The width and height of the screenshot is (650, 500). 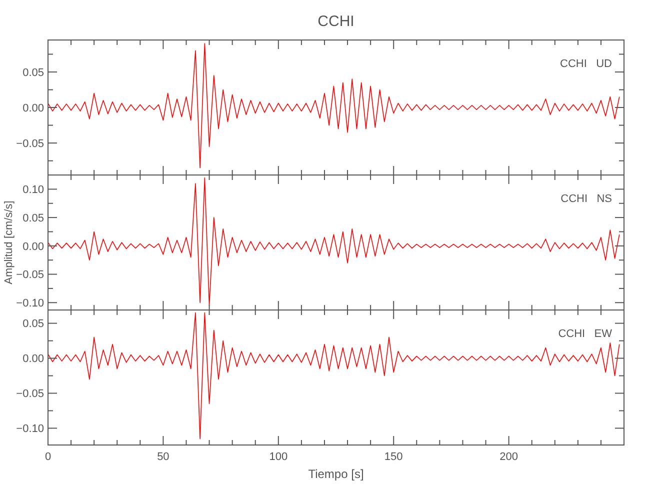 What do you see at coordinates (336, 474) in the screenshot?
I see `x-axis-title: Tiempo [s]` at bounding box center [336, 474].